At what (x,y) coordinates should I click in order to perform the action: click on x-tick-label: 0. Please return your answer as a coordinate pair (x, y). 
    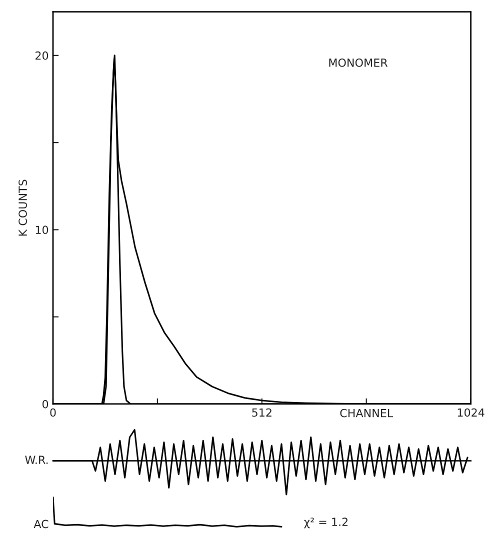
    Looking at the image, I should click on (53, 412).